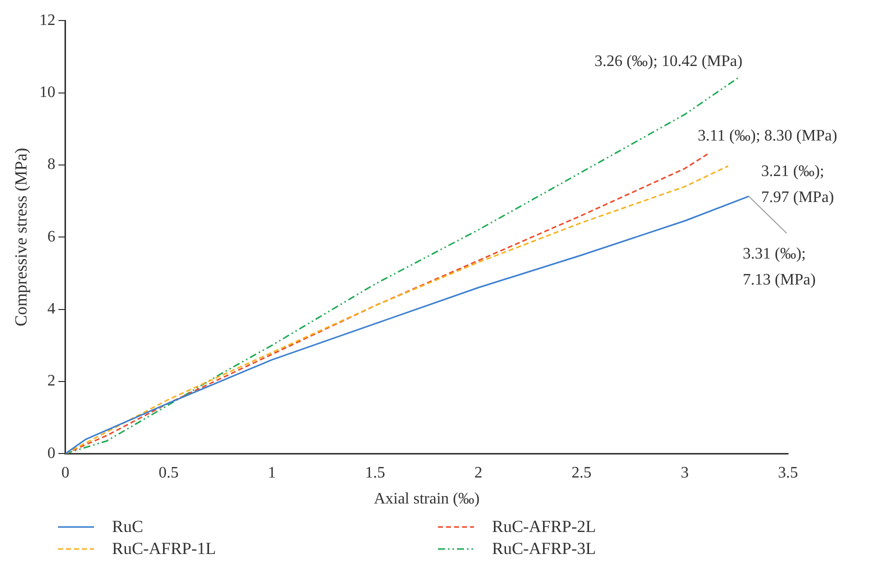 The height and width of the screenshot is (569, 886). What do you see at coordinates (272, 473) in the screenshot?
I see `x-tick-label: 1` at bounding box center [272, 473].